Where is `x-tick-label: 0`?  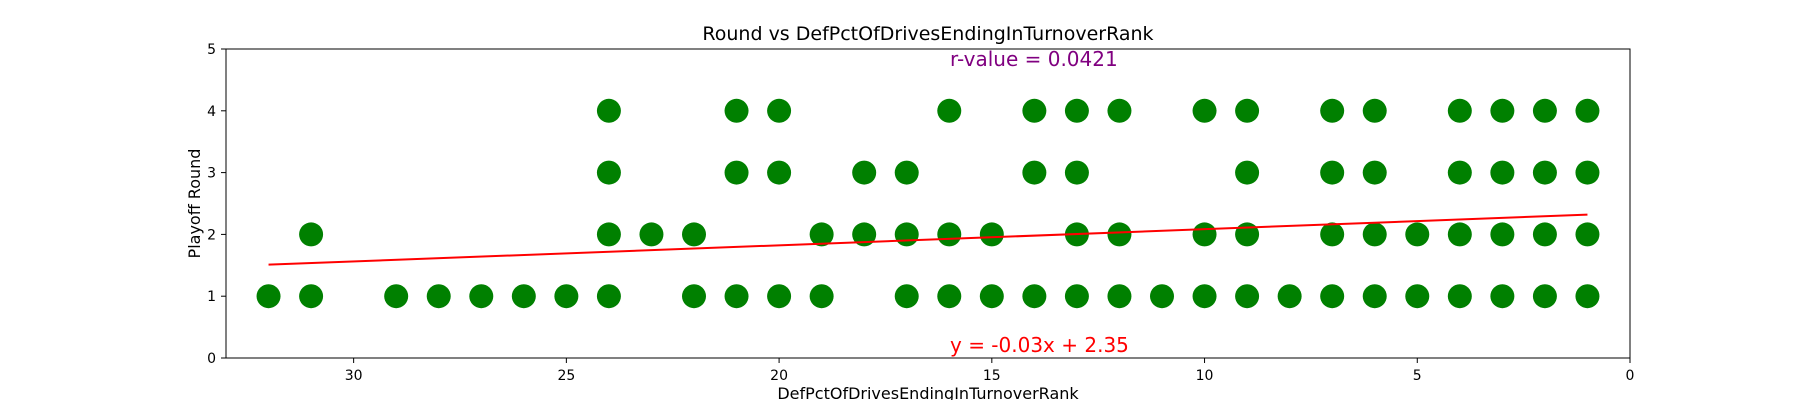
x-tick-label: 0 is located at coordinates (1630, 376).